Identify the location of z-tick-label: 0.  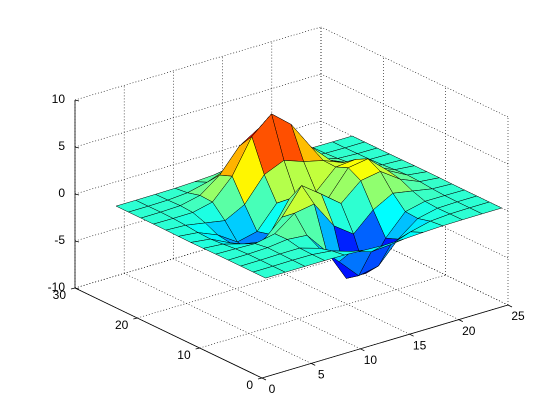
(61, 193).